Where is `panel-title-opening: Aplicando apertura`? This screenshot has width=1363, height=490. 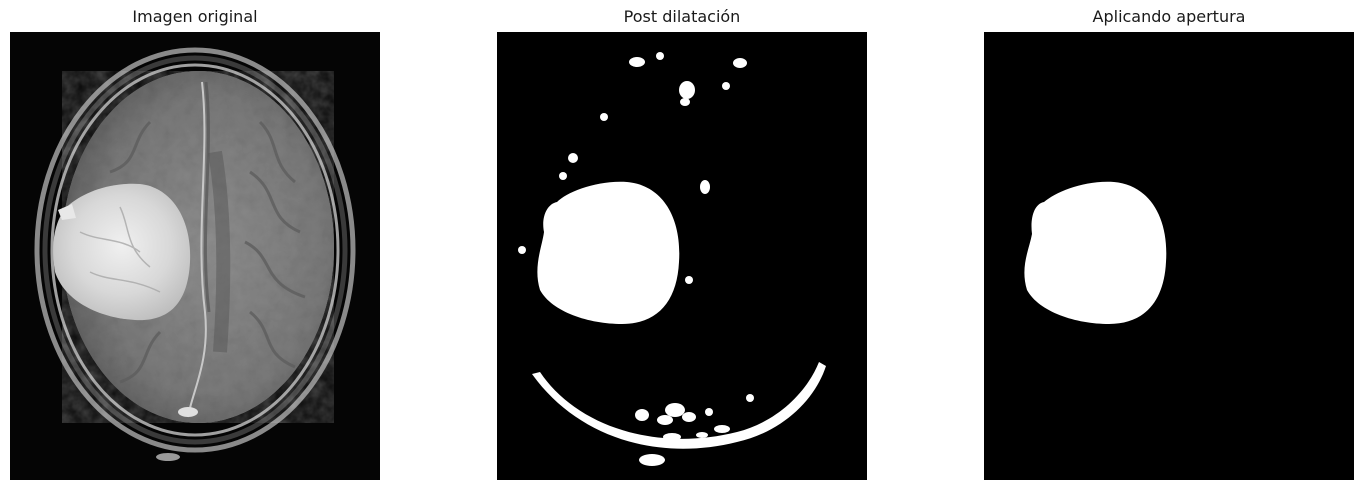 panel-title-opening: Aplicando apertura is located at coordinates (1169, 16).